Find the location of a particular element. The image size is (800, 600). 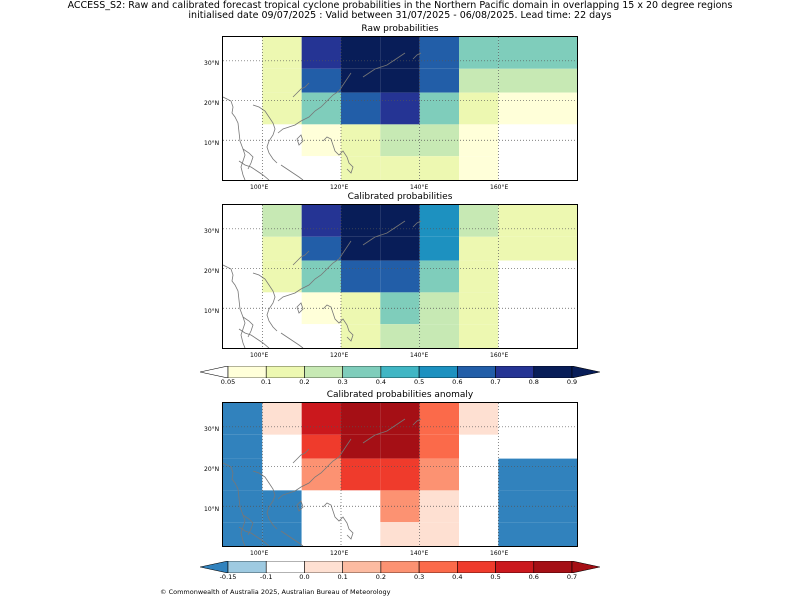

colorbar-tick-label: -0.1 is located at coordinates (266, 577).